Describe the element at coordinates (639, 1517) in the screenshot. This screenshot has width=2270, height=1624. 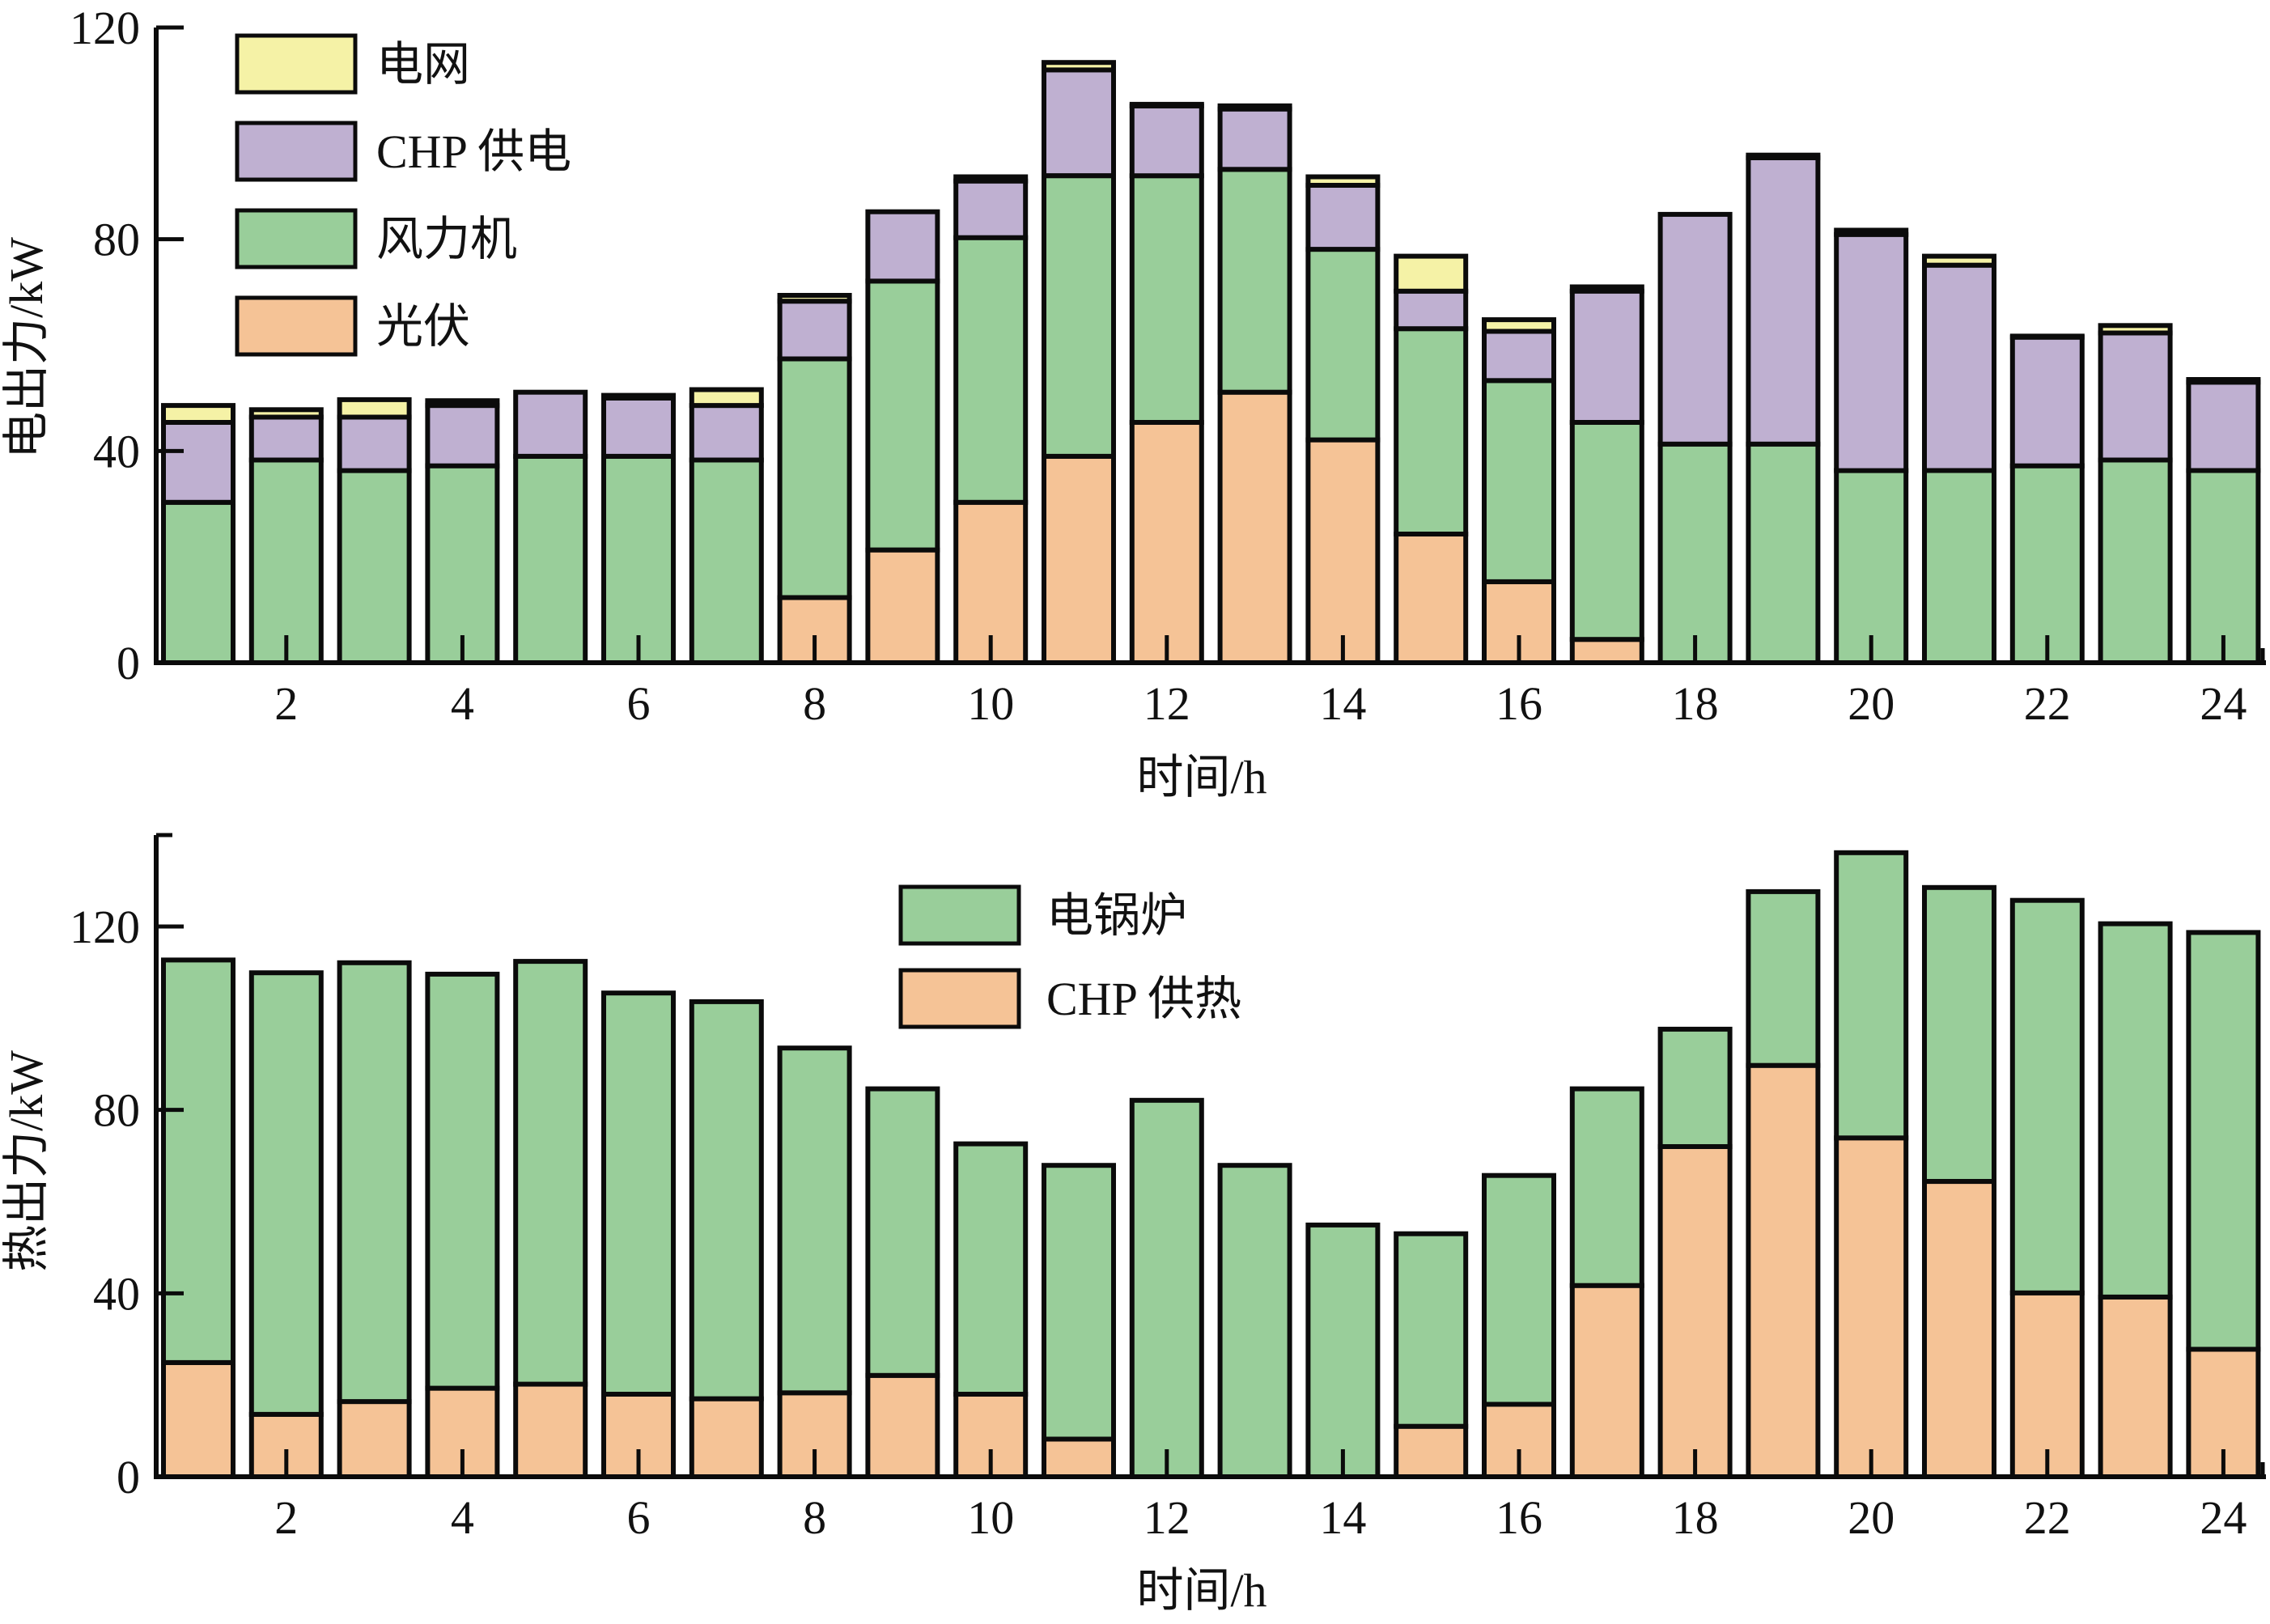
I see `x-tick-label: 6` at that location.